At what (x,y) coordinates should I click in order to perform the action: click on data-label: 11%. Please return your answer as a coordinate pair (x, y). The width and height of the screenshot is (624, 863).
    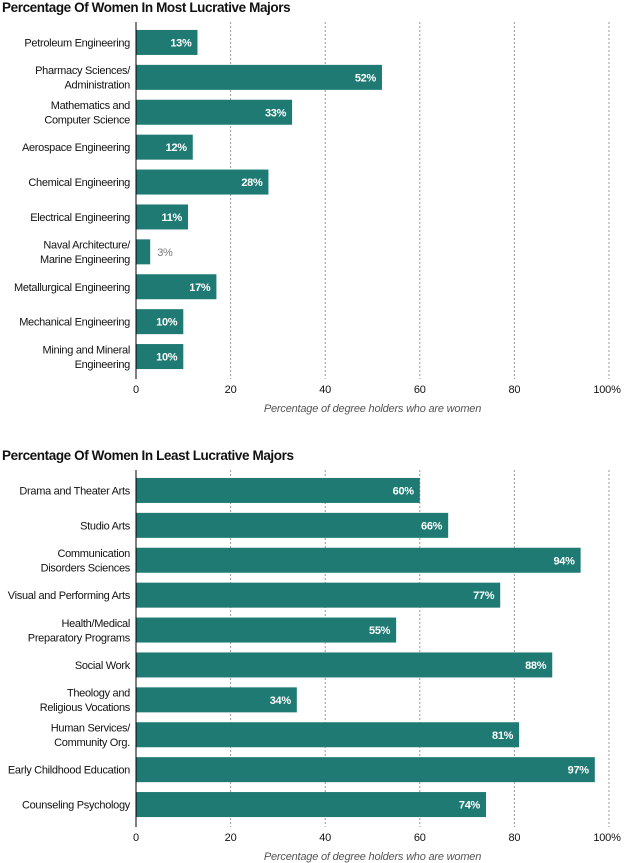
    Looking at the image, I should click on (172, 218).